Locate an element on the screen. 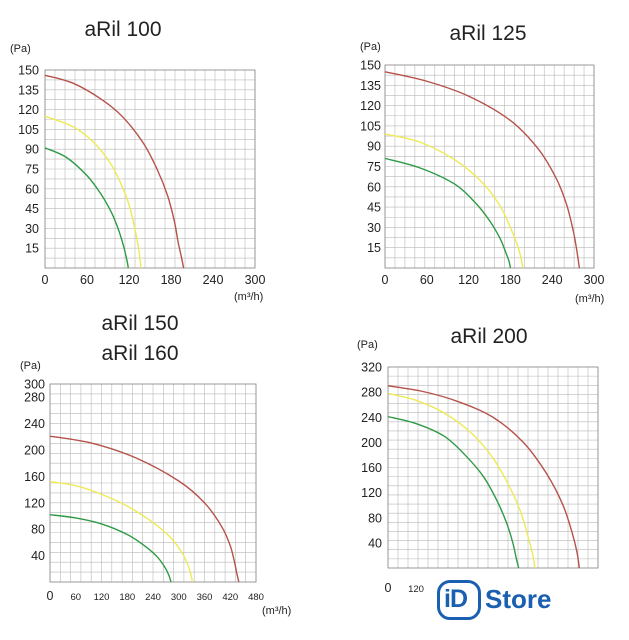 This screenshot has width=629, height=640. x-tick-label: 360 is located at coordinates (205, 597).